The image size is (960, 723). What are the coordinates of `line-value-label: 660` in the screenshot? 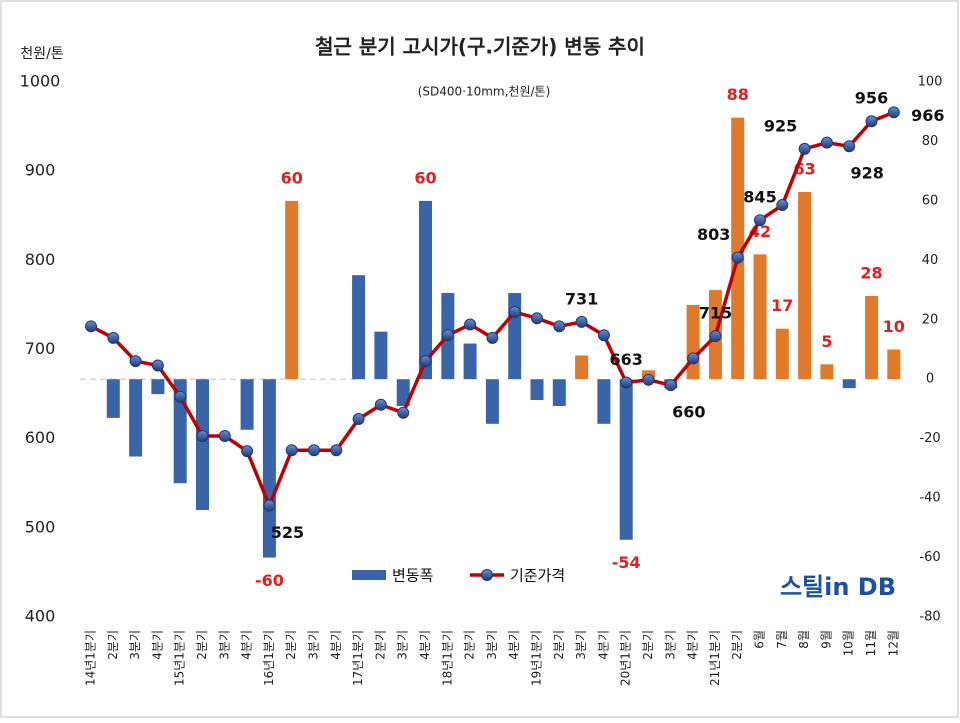 It's located at (688, 412).